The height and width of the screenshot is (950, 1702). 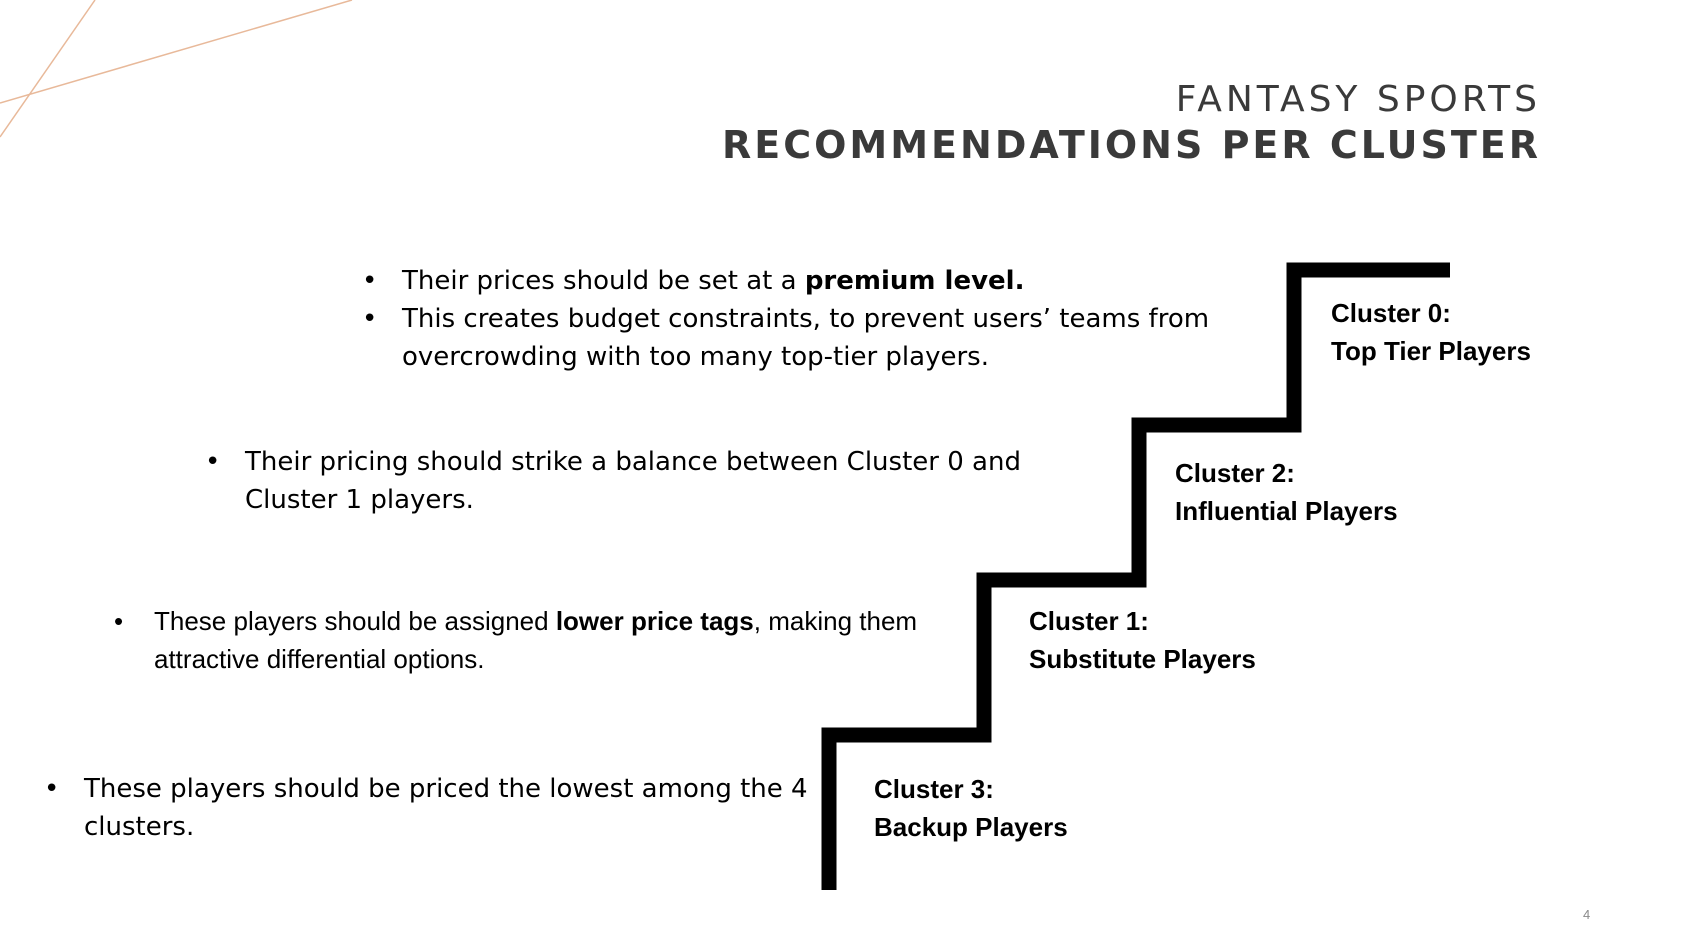 What do you see at coordinates (1391, 313) in the screenshot?
I see `cluster-label-title: Cluster 0:` at bounding box center [1391, 313].